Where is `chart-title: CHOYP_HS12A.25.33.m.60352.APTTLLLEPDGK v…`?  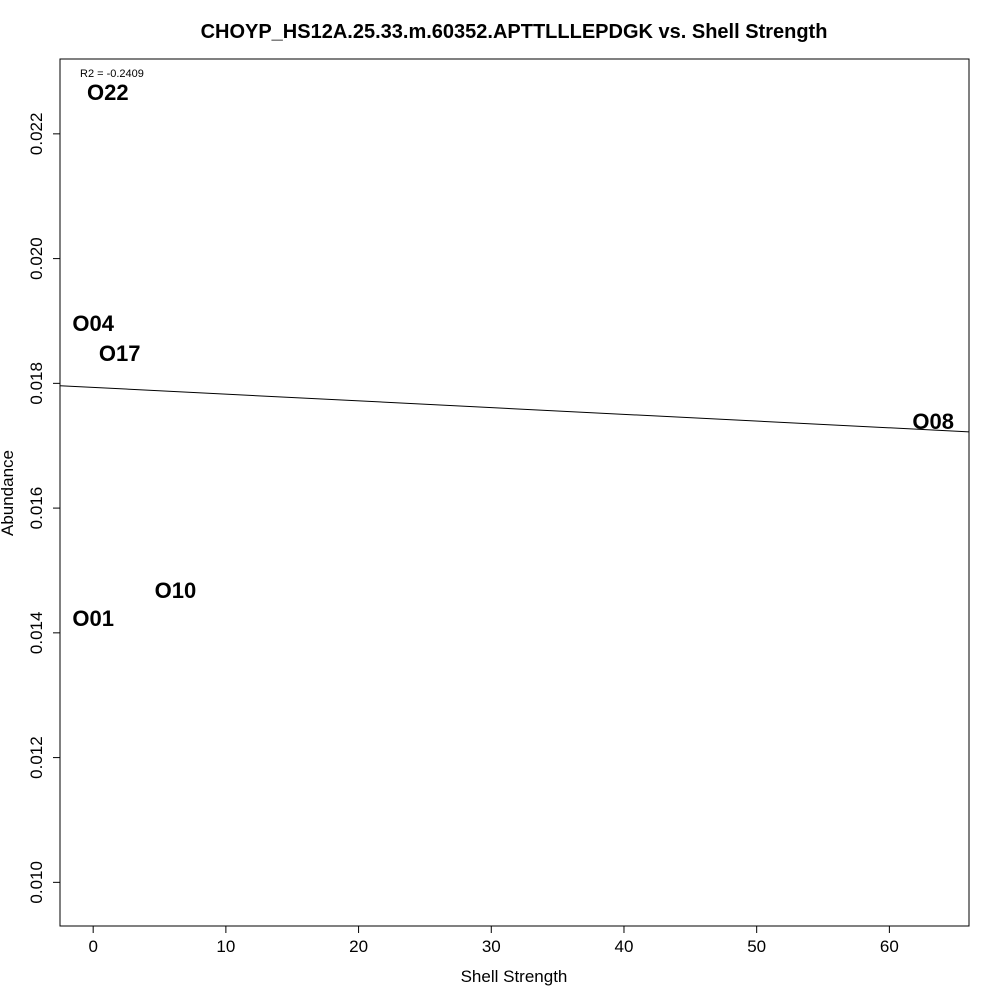 chart-title: CHOYP_HS12A.25.33.m.60352.APTTLLLEPDGK v… is located at coordinates (514, 32).